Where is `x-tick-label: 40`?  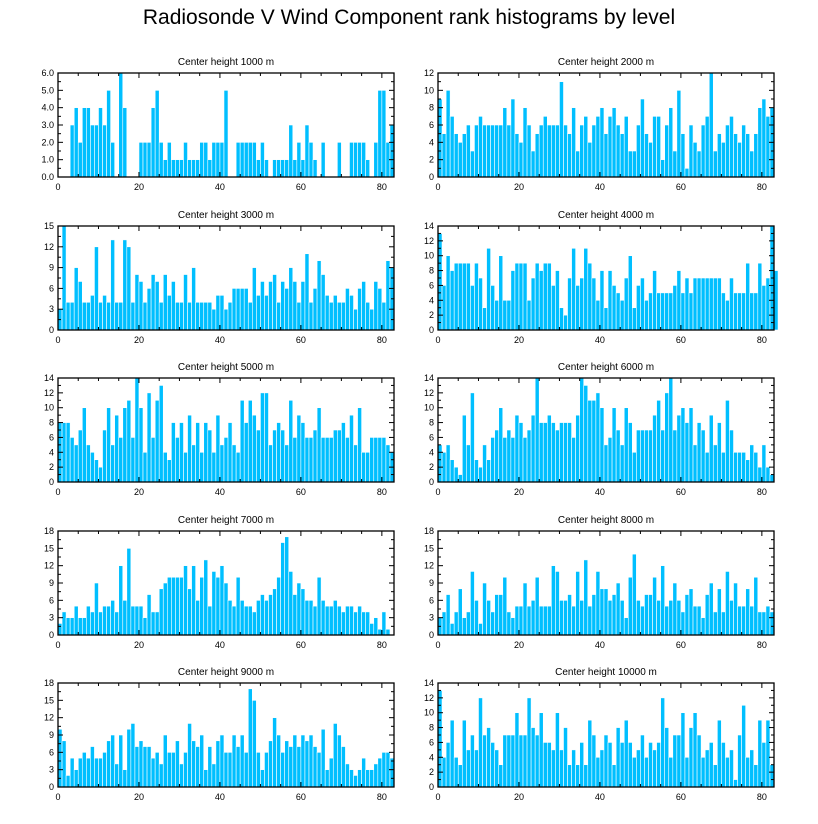
x-tick-label: 40 is located at coordinates (220, 187).